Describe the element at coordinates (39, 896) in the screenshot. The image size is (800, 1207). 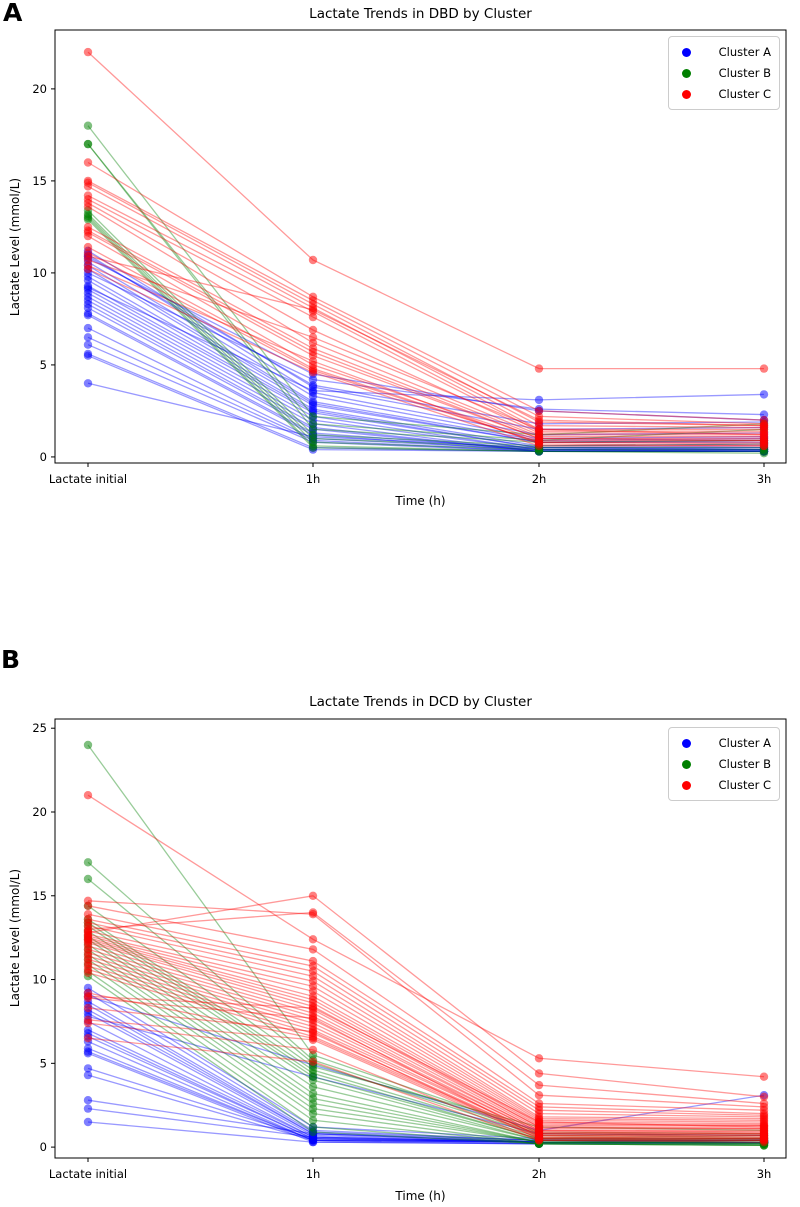
I see `y-tick-label: 15` at that location.